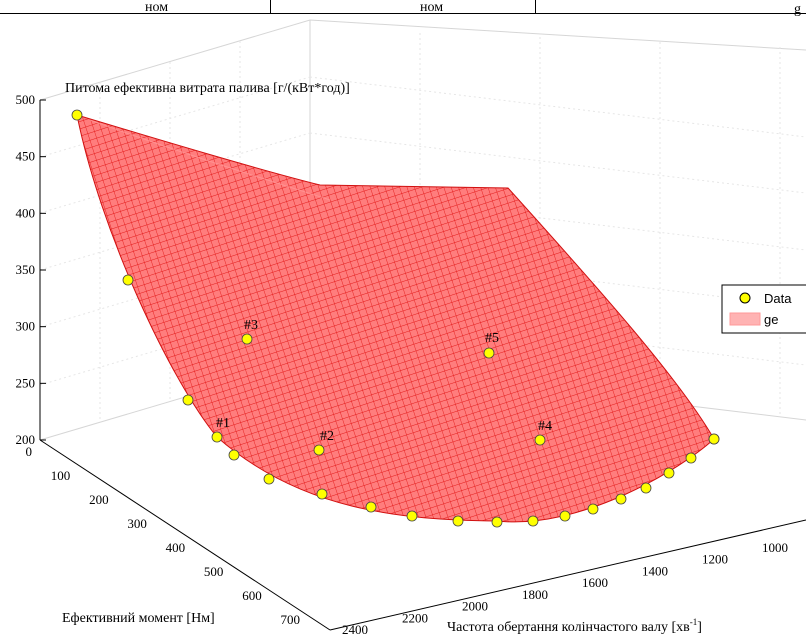  What do you see at coordinates (568, 627) in the screenshot?
I see `x-axis-title-main: Частота обертання колінчастого валу [хв` at bounding box center [568, 627].